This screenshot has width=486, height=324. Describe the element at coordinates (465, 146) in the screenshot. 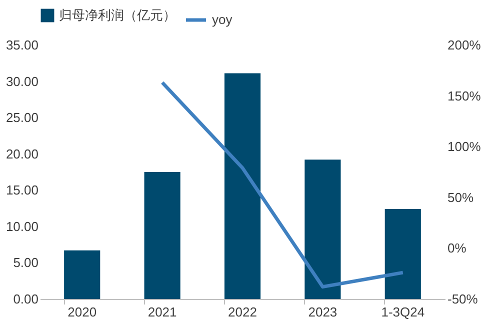

I see `y2-tick-label: 100%` at that location.